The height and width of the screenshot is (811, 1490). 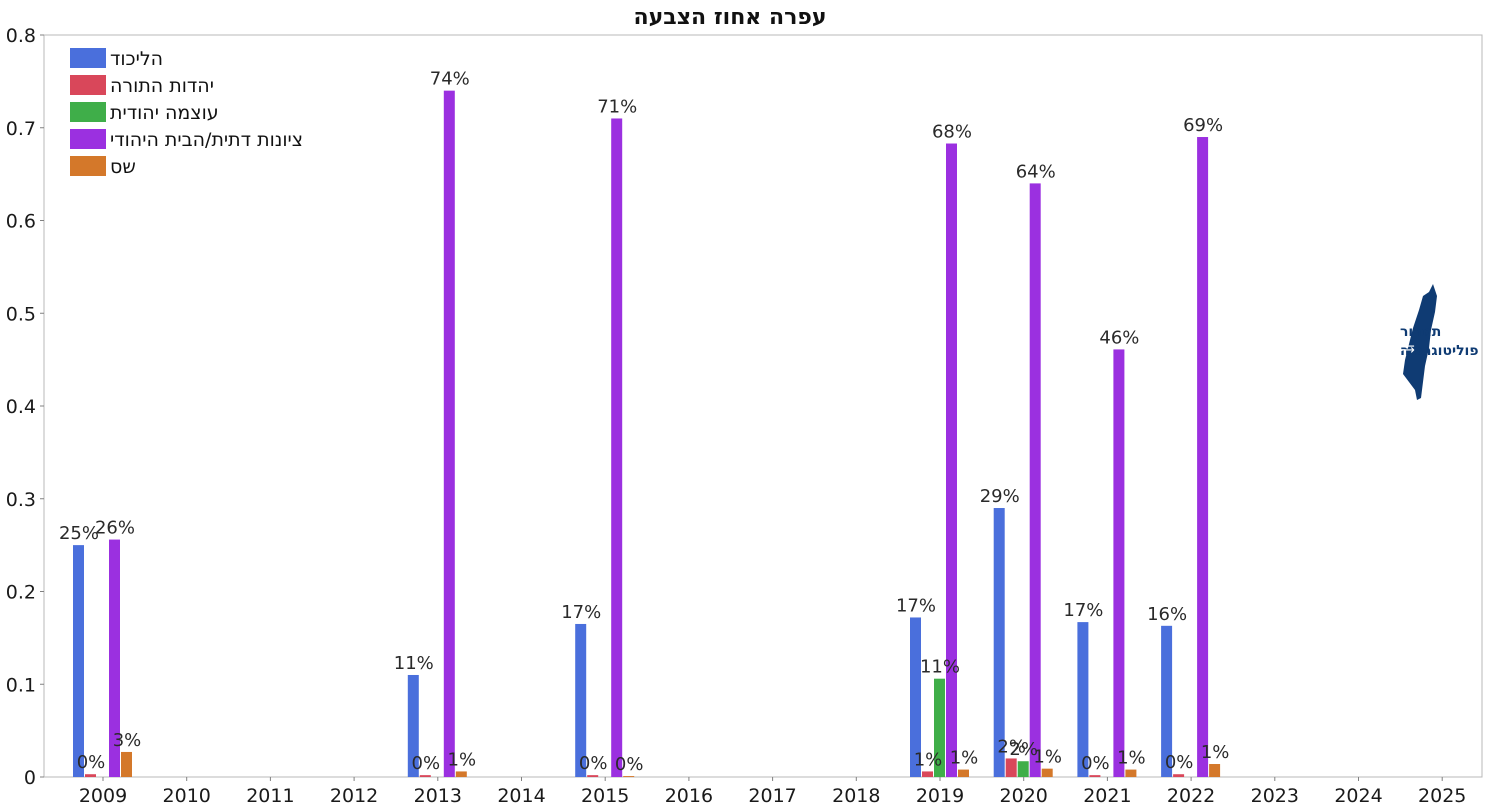 I want to click on y-tick-label: 0.8, so click(x=21, y=36).